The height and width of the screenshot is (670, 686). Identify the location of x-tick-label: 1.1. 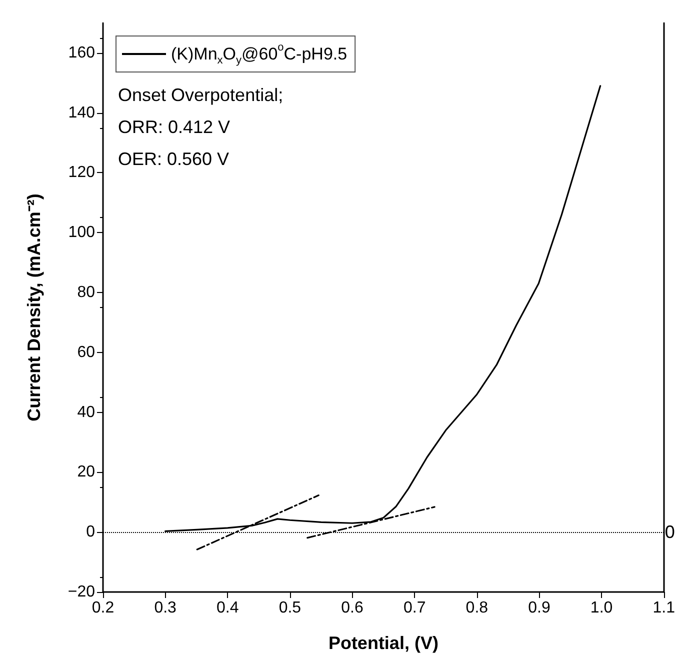
(664, 608).